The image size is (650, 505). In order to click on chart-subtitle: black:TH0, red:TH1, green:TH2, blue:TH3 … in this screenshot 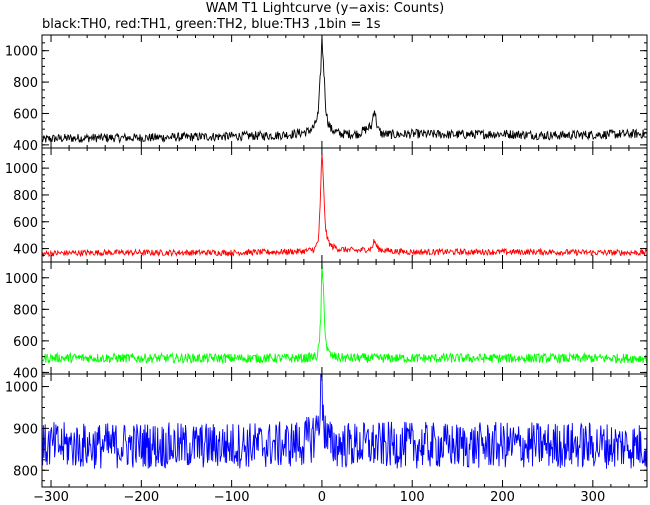, I will do `click(211, 24)`.